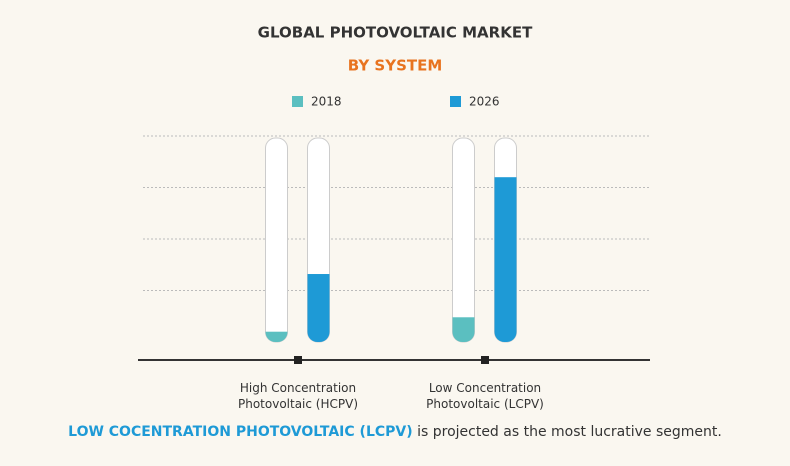 The image size is (790, 466). What do you see at coordinates (326, 102) in the screenshot?
I see `legend-label: 2018` at bounding box center [326, 102].